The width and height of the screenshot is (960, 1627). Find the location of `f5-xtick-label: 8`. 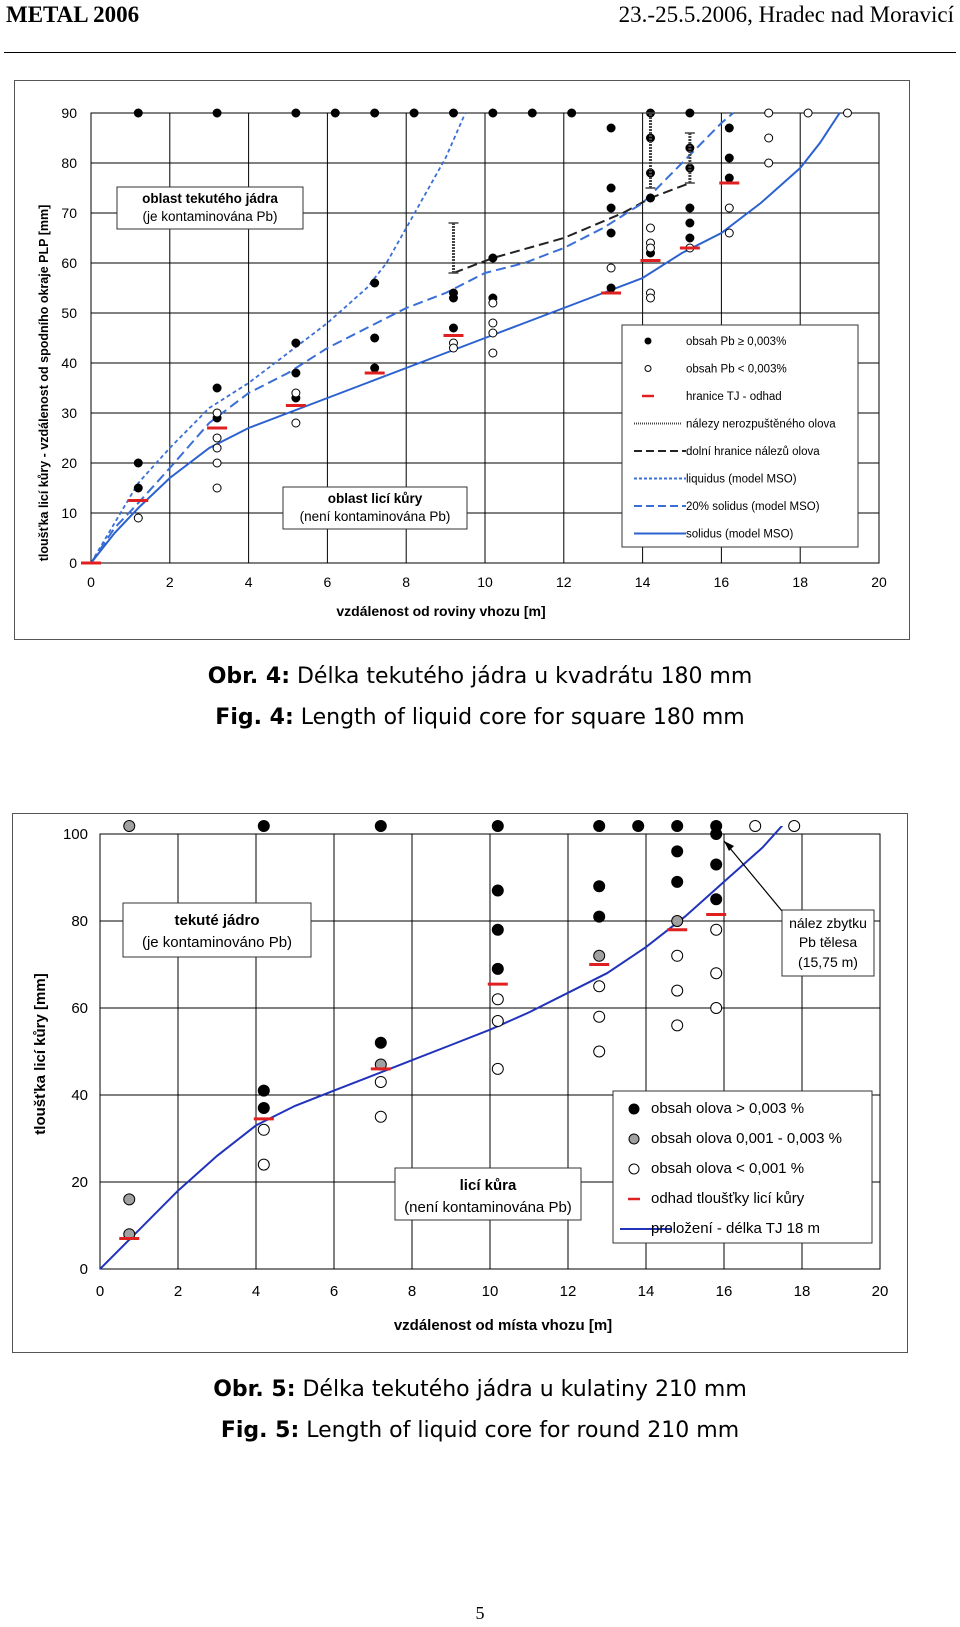

f5-xtick-label: 8 is located at coordinates (412, 1291).